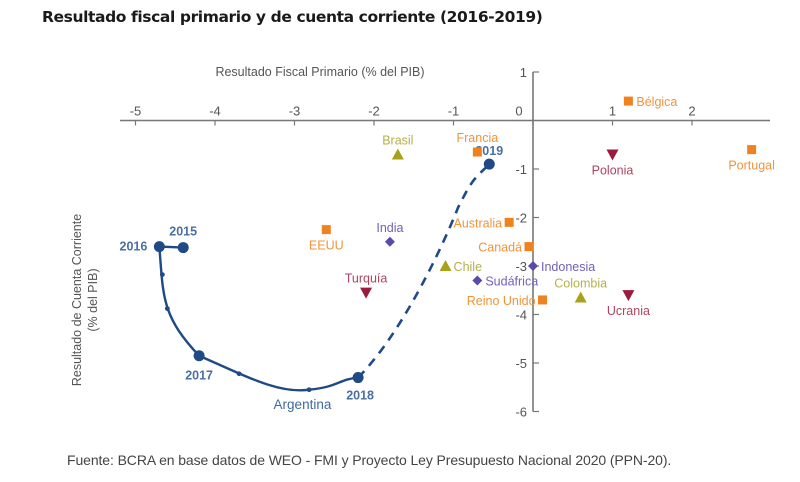 This screenshot has height=482, width=800. I want to click on marker-polonia, so click(612, 155).